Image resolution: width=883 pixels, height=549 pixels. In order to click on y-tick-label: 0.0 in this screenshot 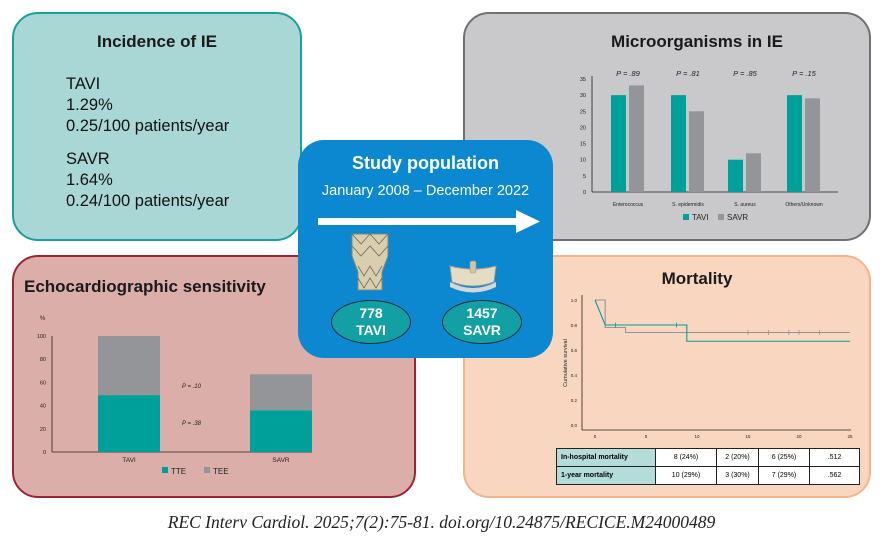, I will do `click(574, 425)`.